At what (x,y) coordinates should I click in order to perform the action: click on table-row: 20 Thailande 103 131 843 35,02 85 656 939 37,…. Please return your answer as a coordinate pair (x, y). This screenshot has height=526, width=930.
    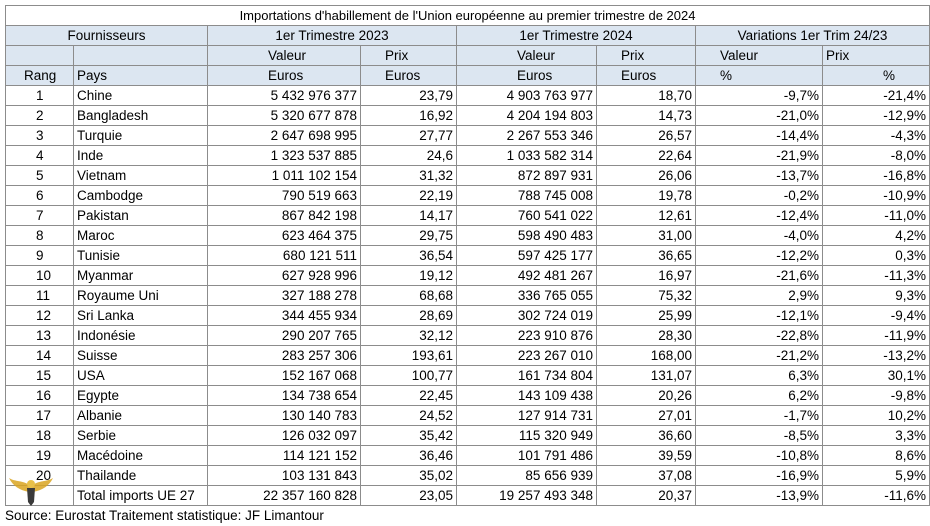
    Looking at the image, I should click on (467, 475).